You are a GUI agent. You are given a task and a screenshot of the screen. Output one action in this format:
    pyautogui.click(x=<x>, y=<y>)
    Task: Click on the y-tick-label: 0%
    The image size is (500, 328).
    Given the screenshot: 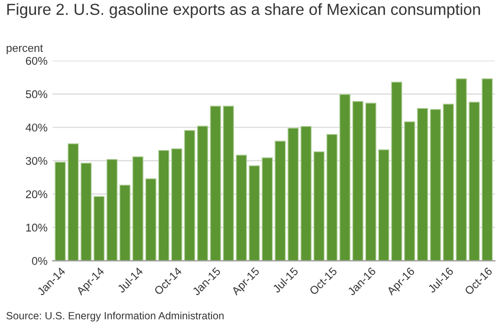 What is the action you would take?
    pyautogui.click(x=40, y=261)
    